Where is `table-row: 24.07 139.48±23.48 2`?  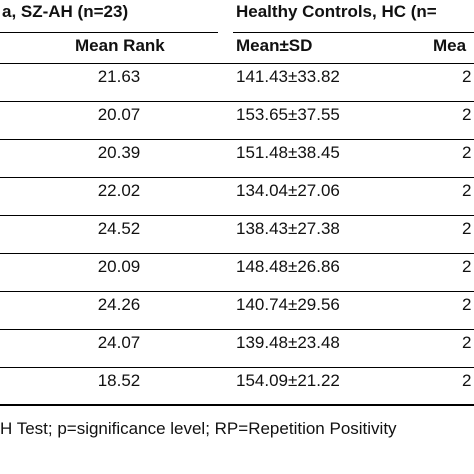
table-row: 24.07 139.48±23.48 2 is located at coordinates (237, 349).